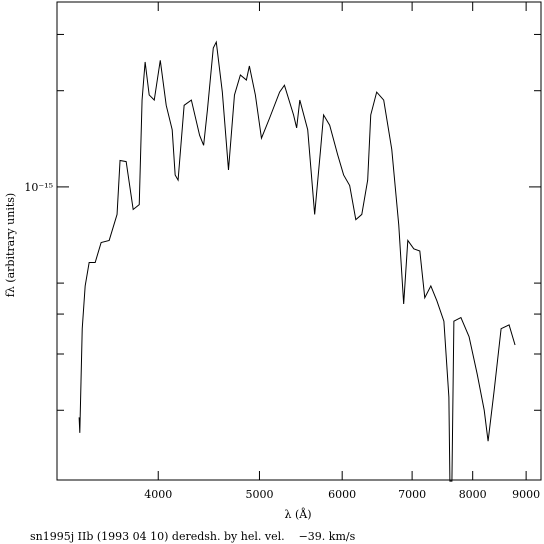 The image size is (544, 544). Describe the element at coordinates (342, 494) in the screenshot. I see `x-tick-label: 6000` at that location.